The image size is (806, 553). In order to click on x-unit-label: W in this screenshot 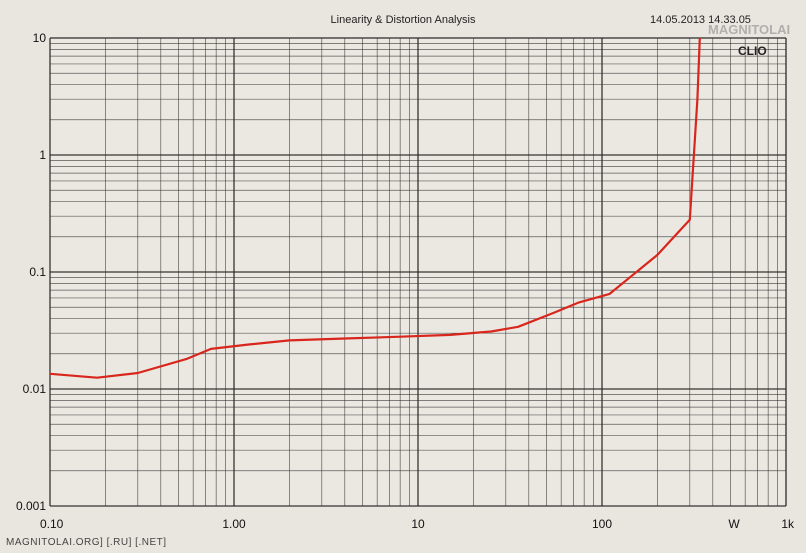, I will do `click(734, 524)`.